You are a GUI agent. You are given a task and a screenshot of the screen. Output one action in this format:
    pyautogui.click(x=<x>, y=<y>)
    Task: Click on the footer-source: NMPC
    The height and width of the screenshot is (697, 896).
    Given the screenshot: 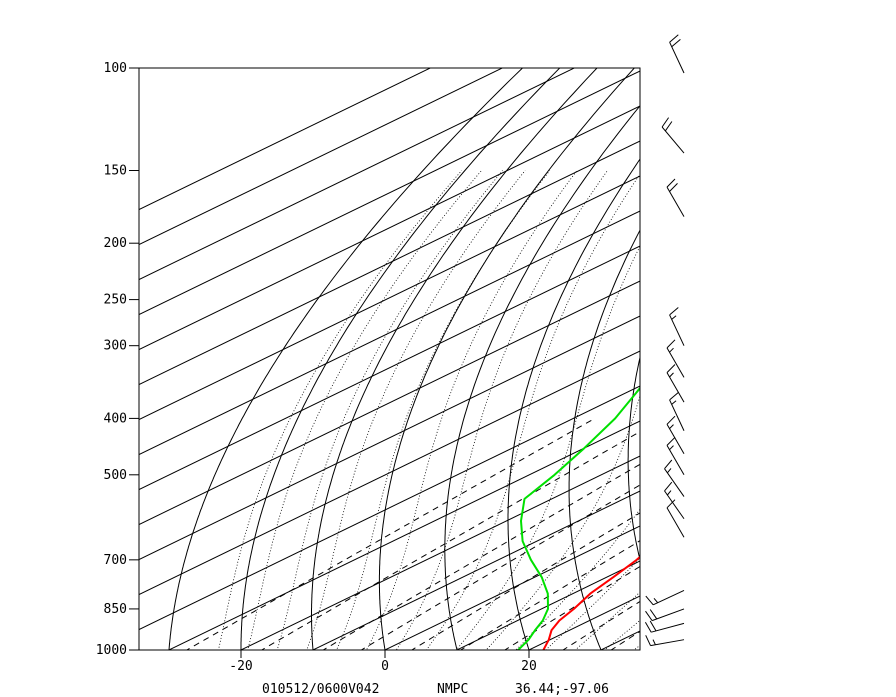 What is the action you would take?
    pyautogui.click(x=452, y=689)
    